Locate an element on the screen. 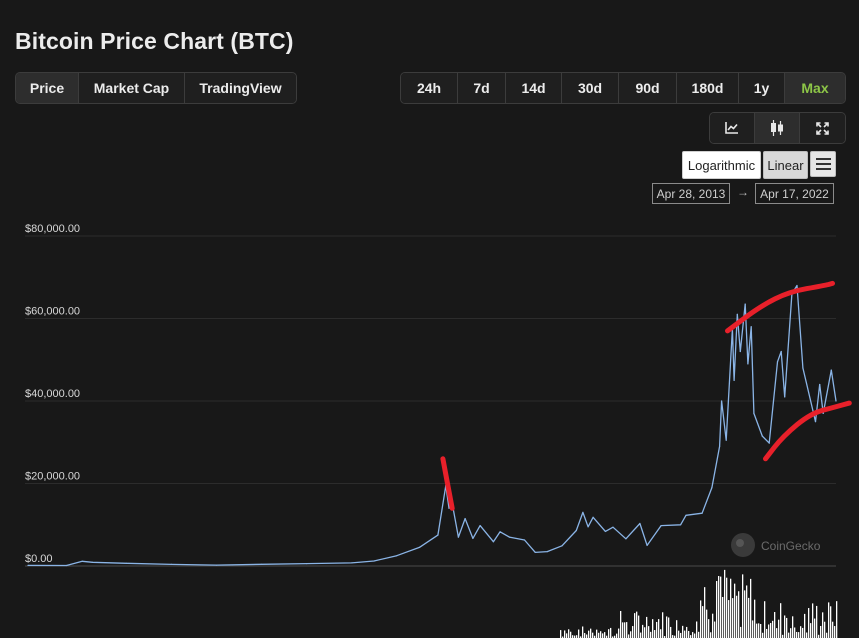 This screenshot has height=638, width=859. range-1y: 1y is located at coordinates (762, 88).